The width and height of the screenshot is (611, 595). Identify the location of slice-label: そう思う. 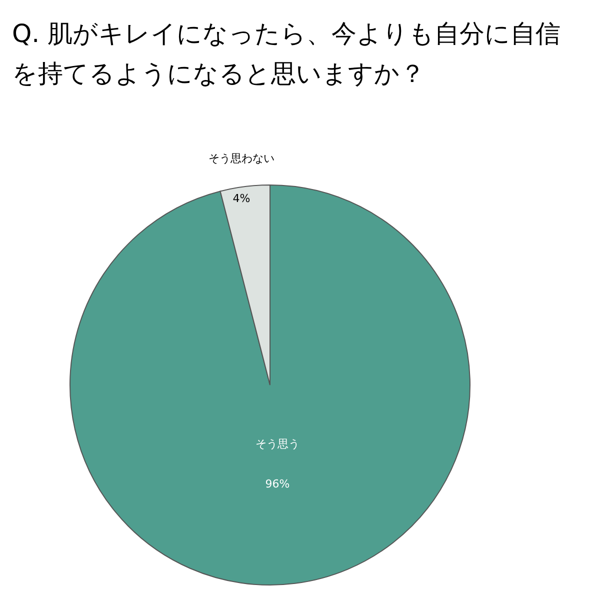
(278, 444).